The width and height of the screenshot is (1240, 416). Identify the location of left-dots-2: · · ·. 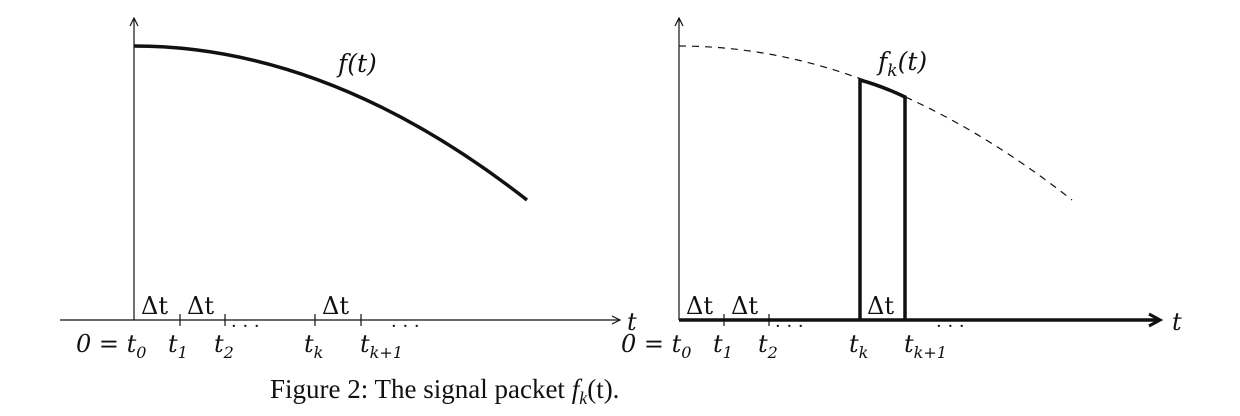
(405, 326).